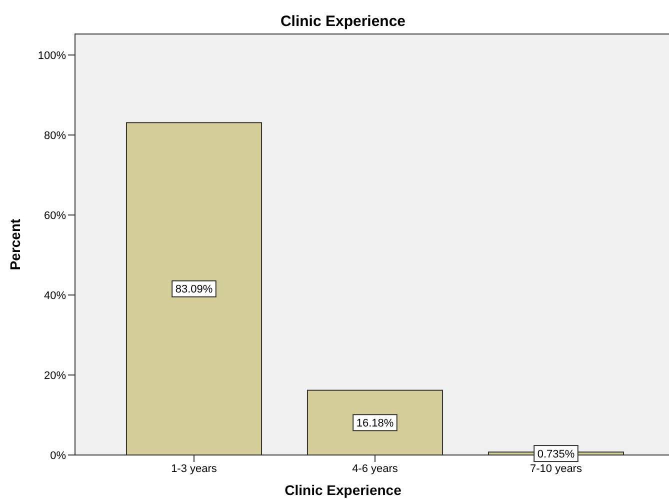 This screenshot has height=499, width=669. What do you see at coordinates (194, 469) in the screenshot?
I see `x-tick-label: 1-3 years` at bounding box center [194, 469].